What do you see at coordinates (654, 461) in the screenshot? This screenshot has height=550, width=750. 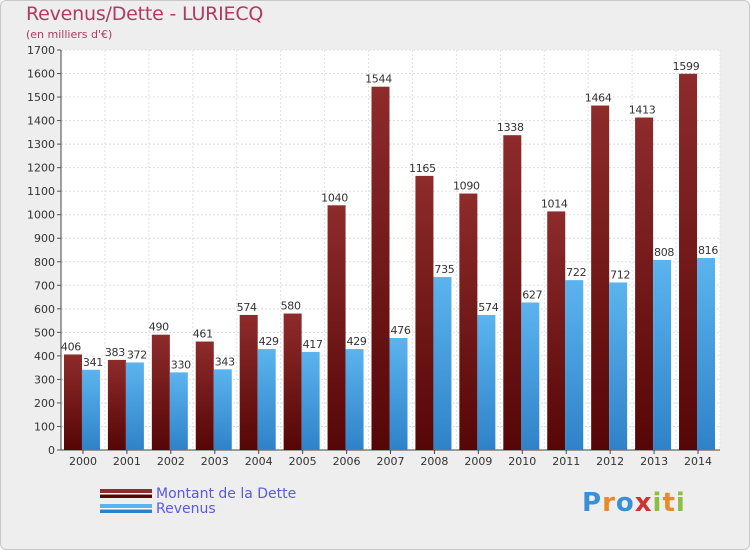 I see `x-tick-label: 2013` at bounding box center [654, 461].